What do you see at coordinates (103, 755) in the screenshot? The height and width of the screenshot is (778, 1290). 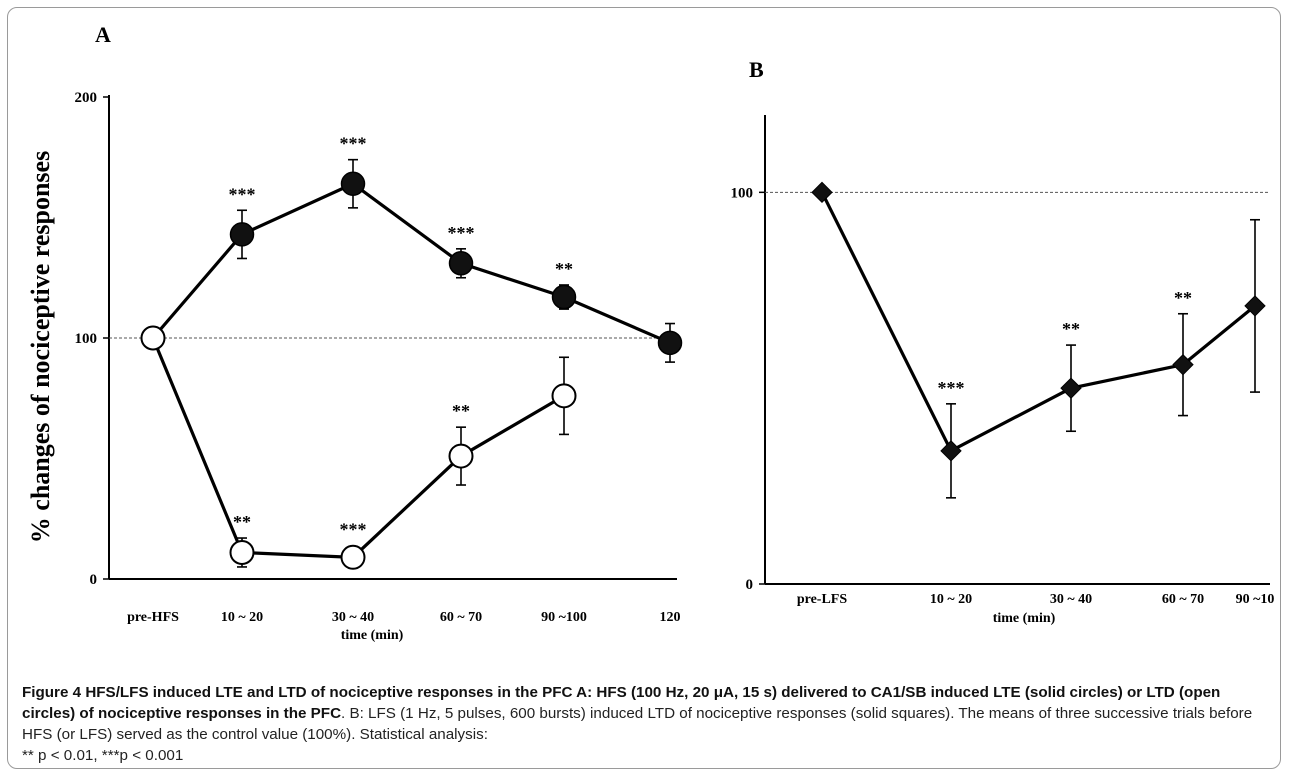 I see `caption-stats-text: ** p < 0.01, ***p < 0.001` at bounding box center [103, 755].